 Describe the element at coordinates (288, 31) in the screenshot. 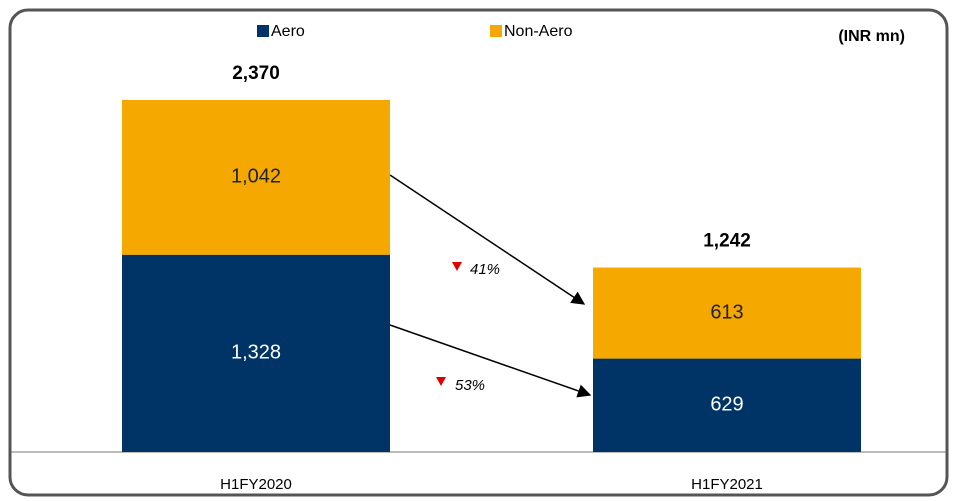

I see `legend-label: Aero` at that location.